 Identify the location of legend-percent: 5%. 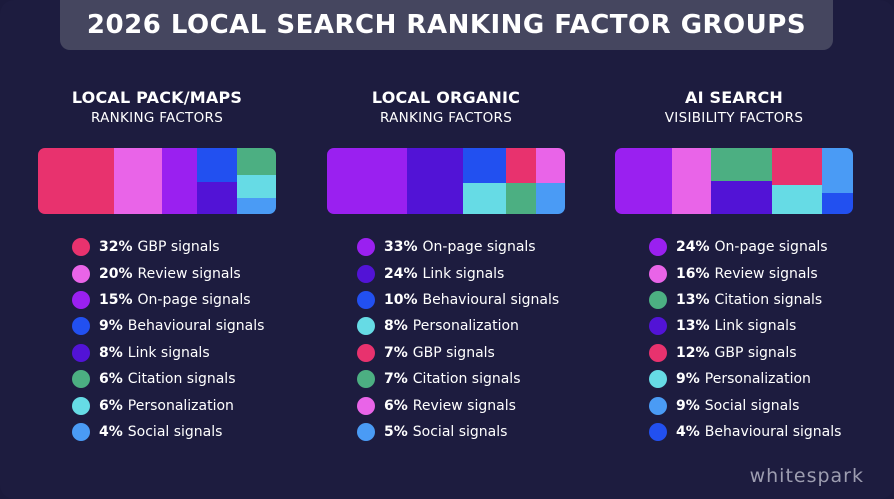
(396, 431).